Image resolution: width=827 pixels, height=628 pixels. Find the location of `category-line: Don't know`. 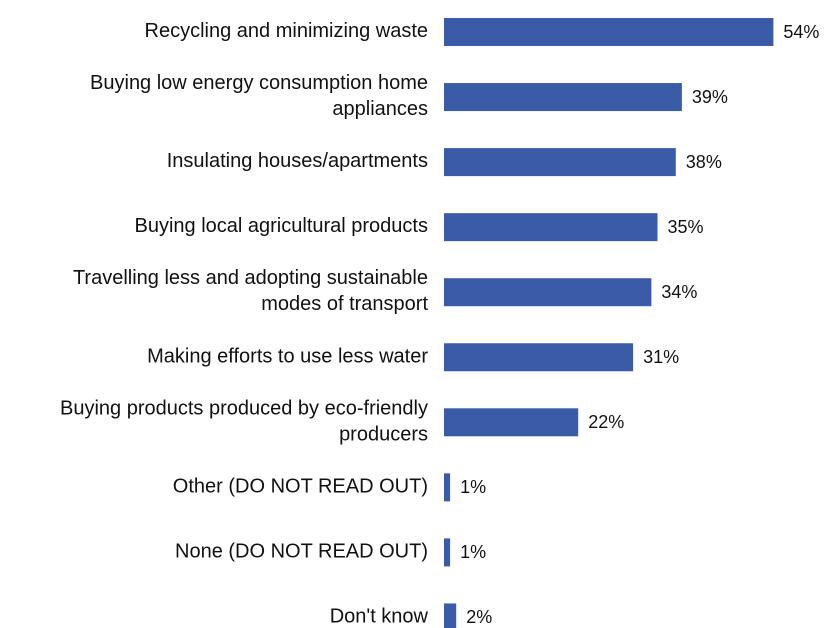

category-line: Don't know is located at coordinates (379, 617).